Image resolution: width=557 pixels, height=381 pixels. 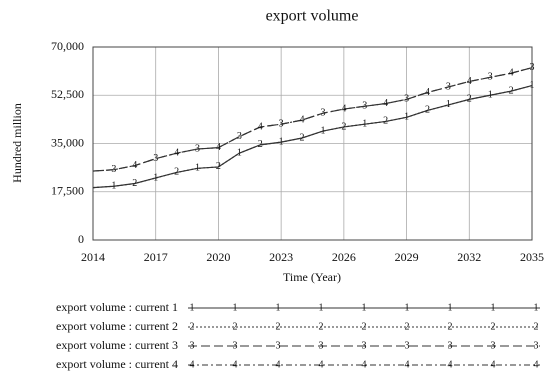 I want to click on legend-label: export volume : current 4, so click(x=117, y=364).